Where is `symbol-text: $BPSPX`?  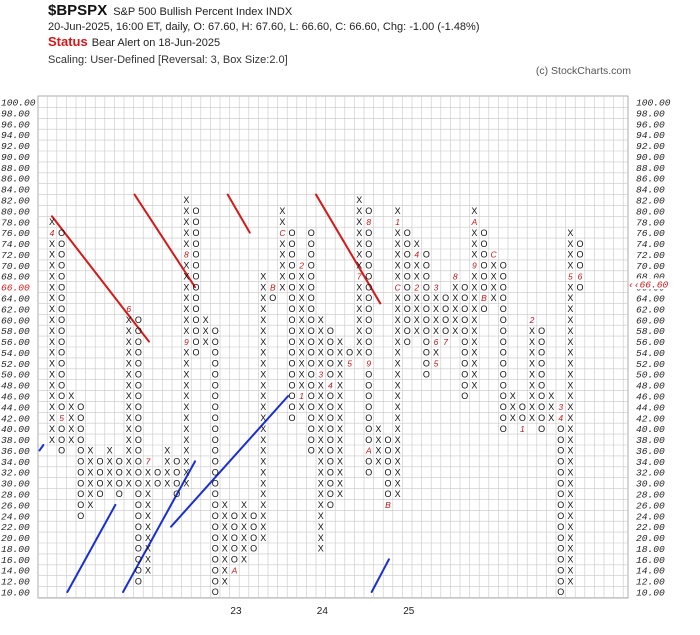
symbol-text: $BPSPX is located at coordinates (78, 10).